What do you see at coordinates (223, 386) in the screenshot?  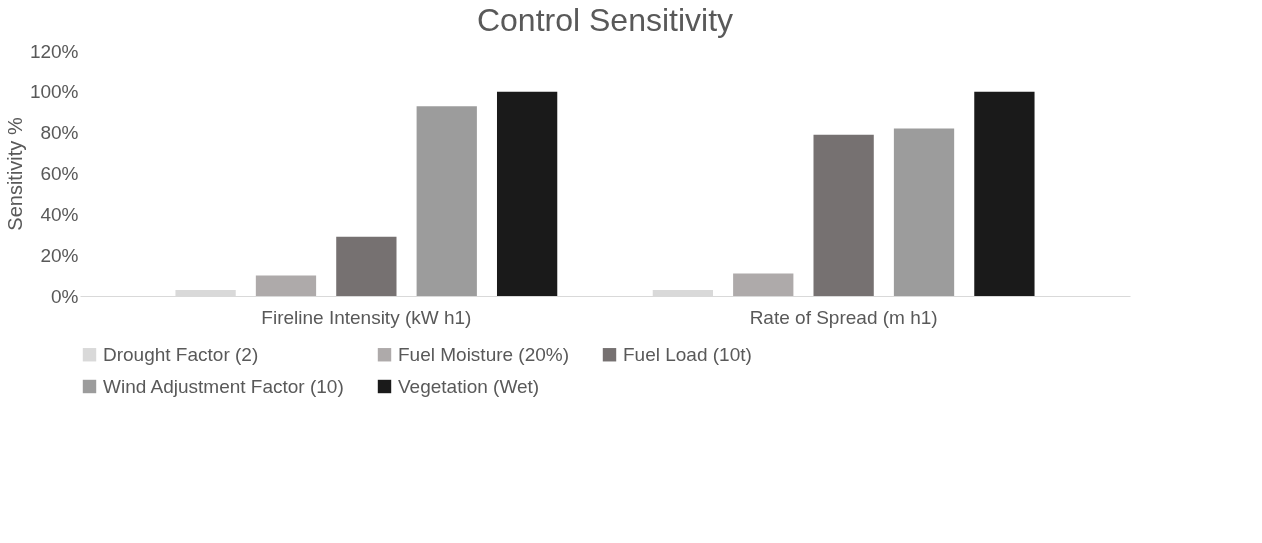 I see `legend-label: Wind Adjustment Factor (10)` at bounding box center [223, 386].